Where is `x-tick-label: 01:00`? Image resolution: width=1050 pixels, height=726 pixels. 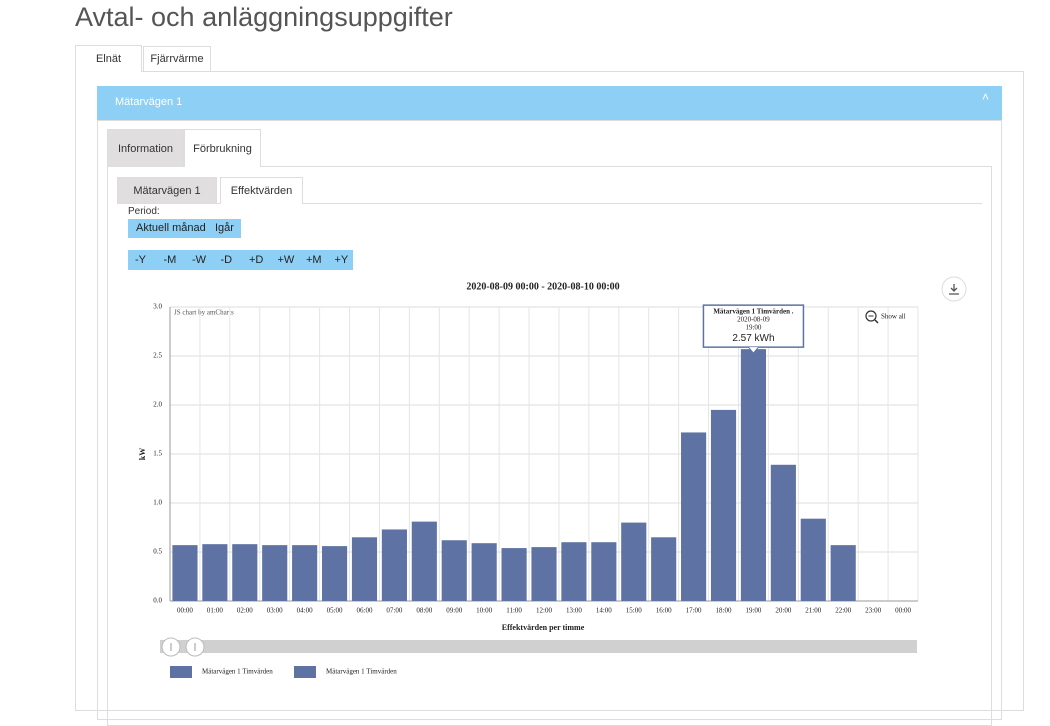
x-tick-label: 01:00 is located at coordinates (215, 611).